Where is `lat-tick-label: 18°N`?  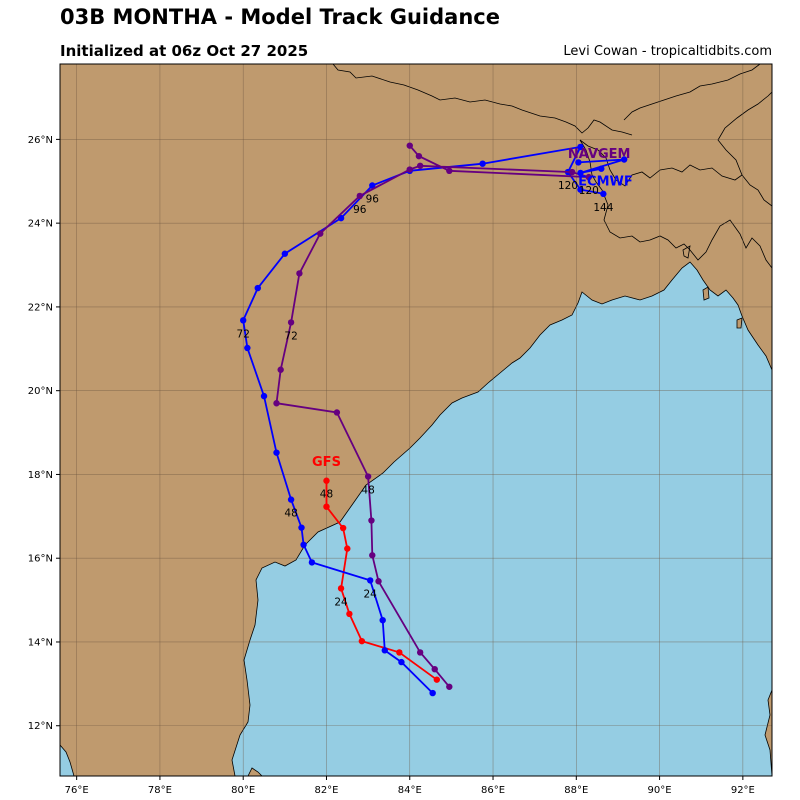
lat-tick-label: 18°N is located at coordinates (40, 475).